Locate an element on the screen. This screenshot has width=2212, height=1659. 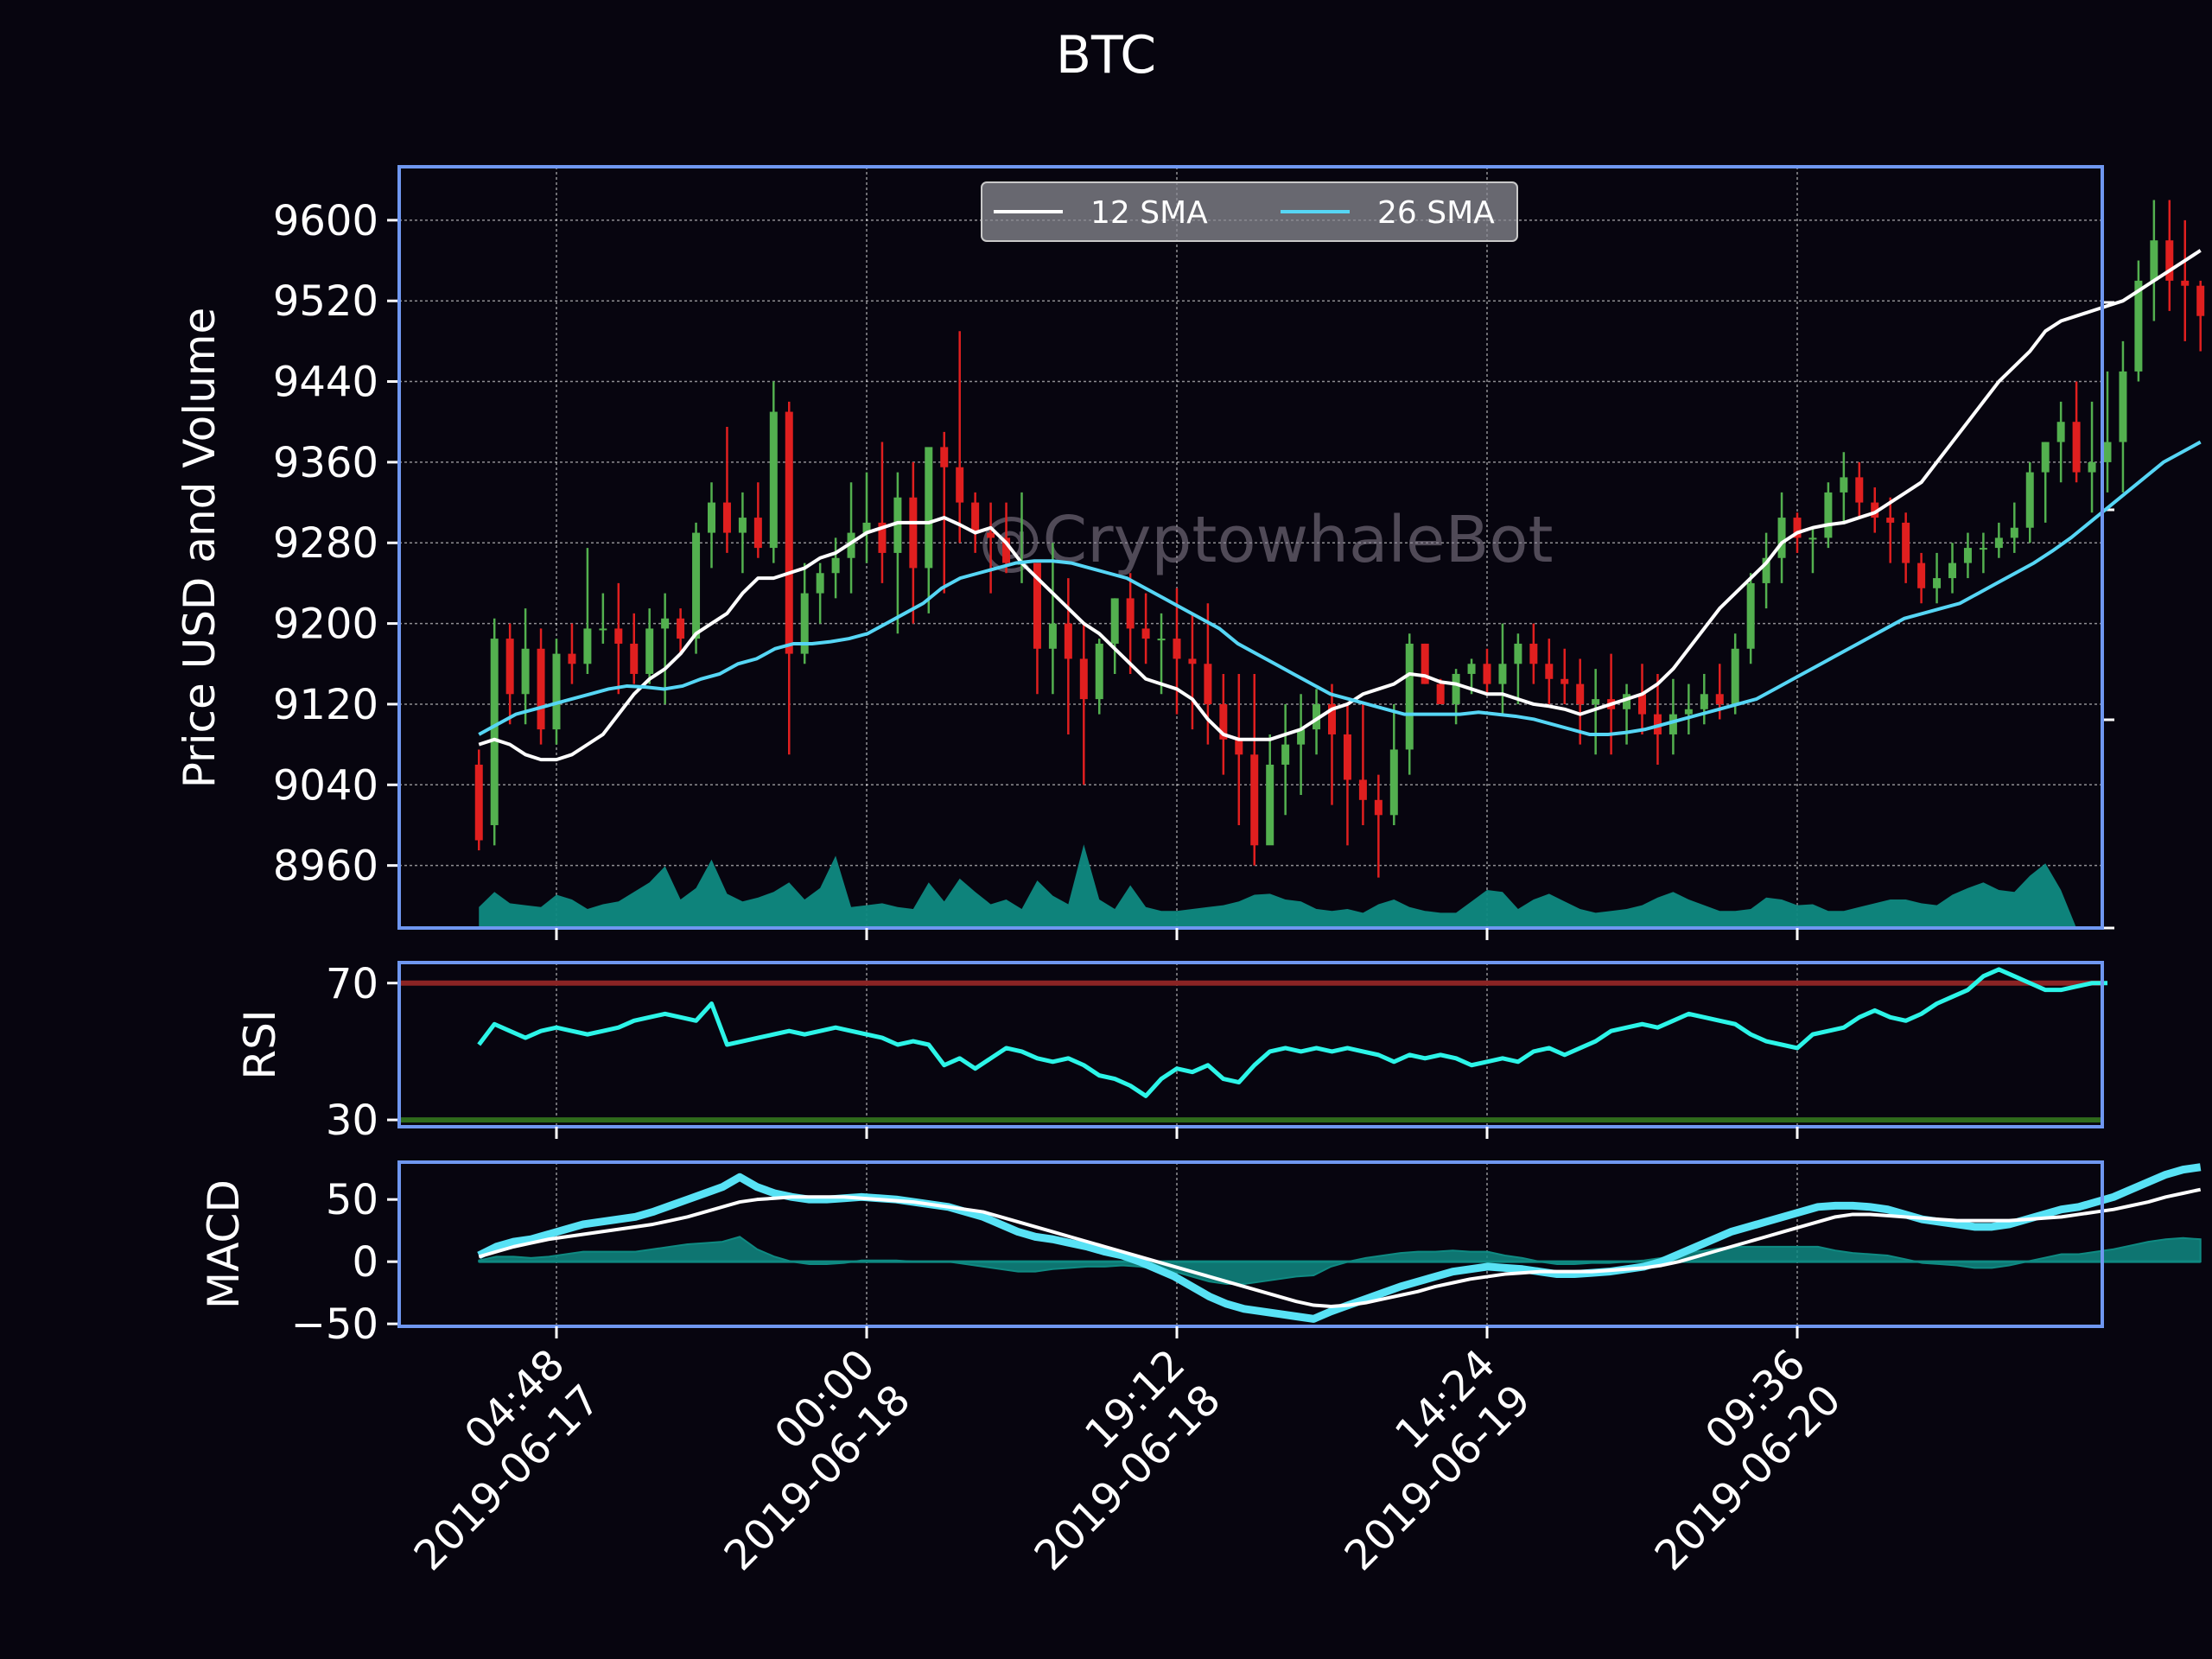
price-y-tick-label: 9040 is located at coordinates (325, 785).